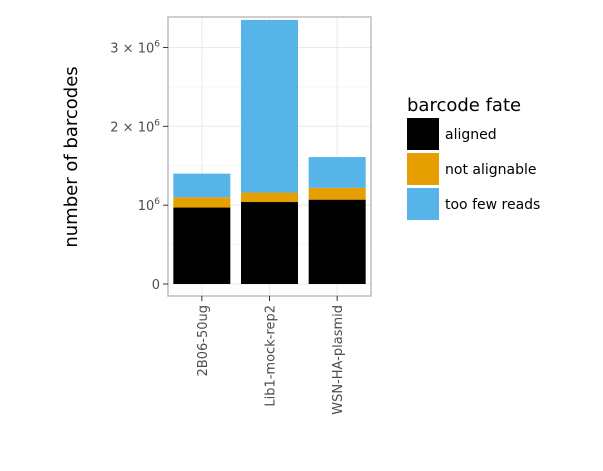 Image resolution: width=603 pixels, height=471 pixels. What do you see at coordinates (269, 197) in the screenshot?
I see `bar-Lib1-mock-rep2-not-alignable` at bounding box center [269, 197].